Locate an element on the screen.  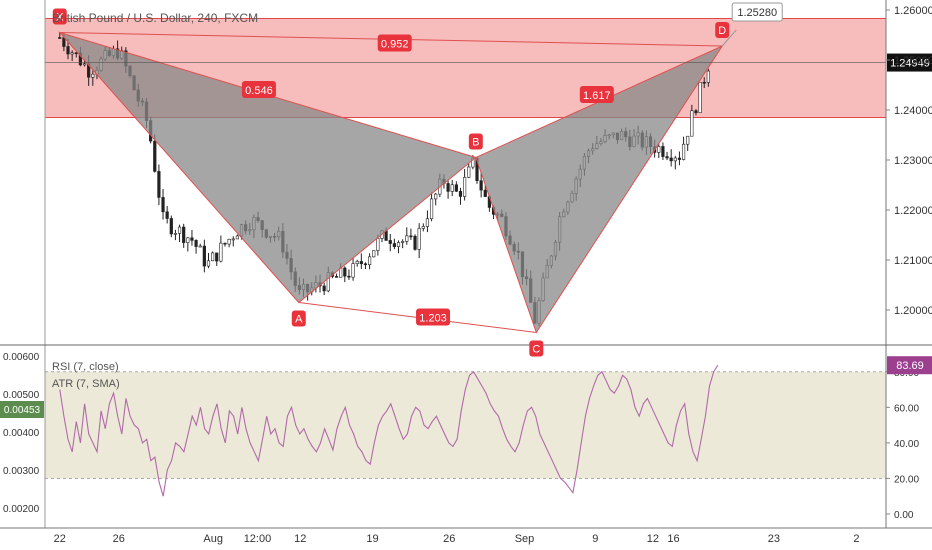
pattern-point-a: A is located at coordinates (299, 320).